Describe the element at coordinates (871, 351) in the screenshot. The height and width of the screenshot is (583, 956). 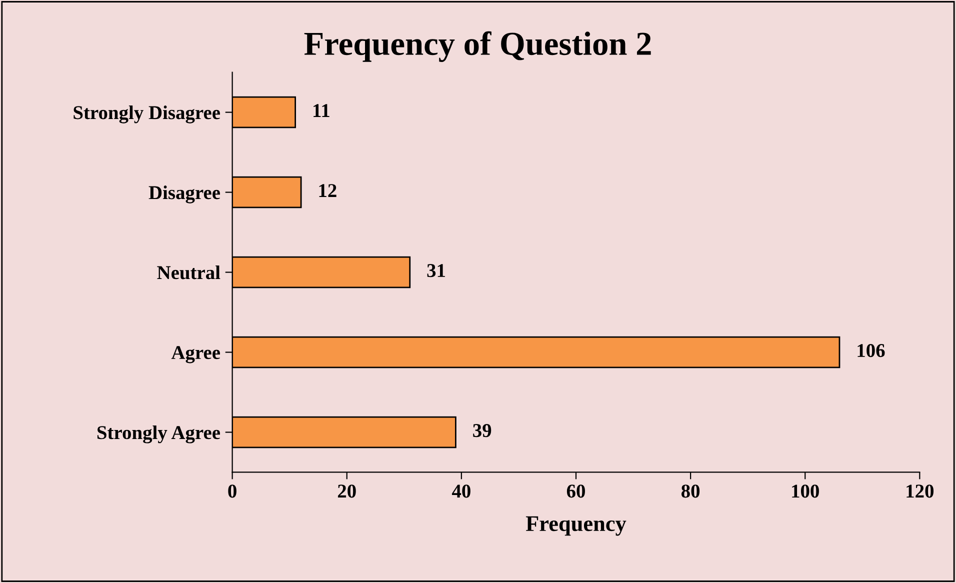
I see `data-label: 106` at that location.